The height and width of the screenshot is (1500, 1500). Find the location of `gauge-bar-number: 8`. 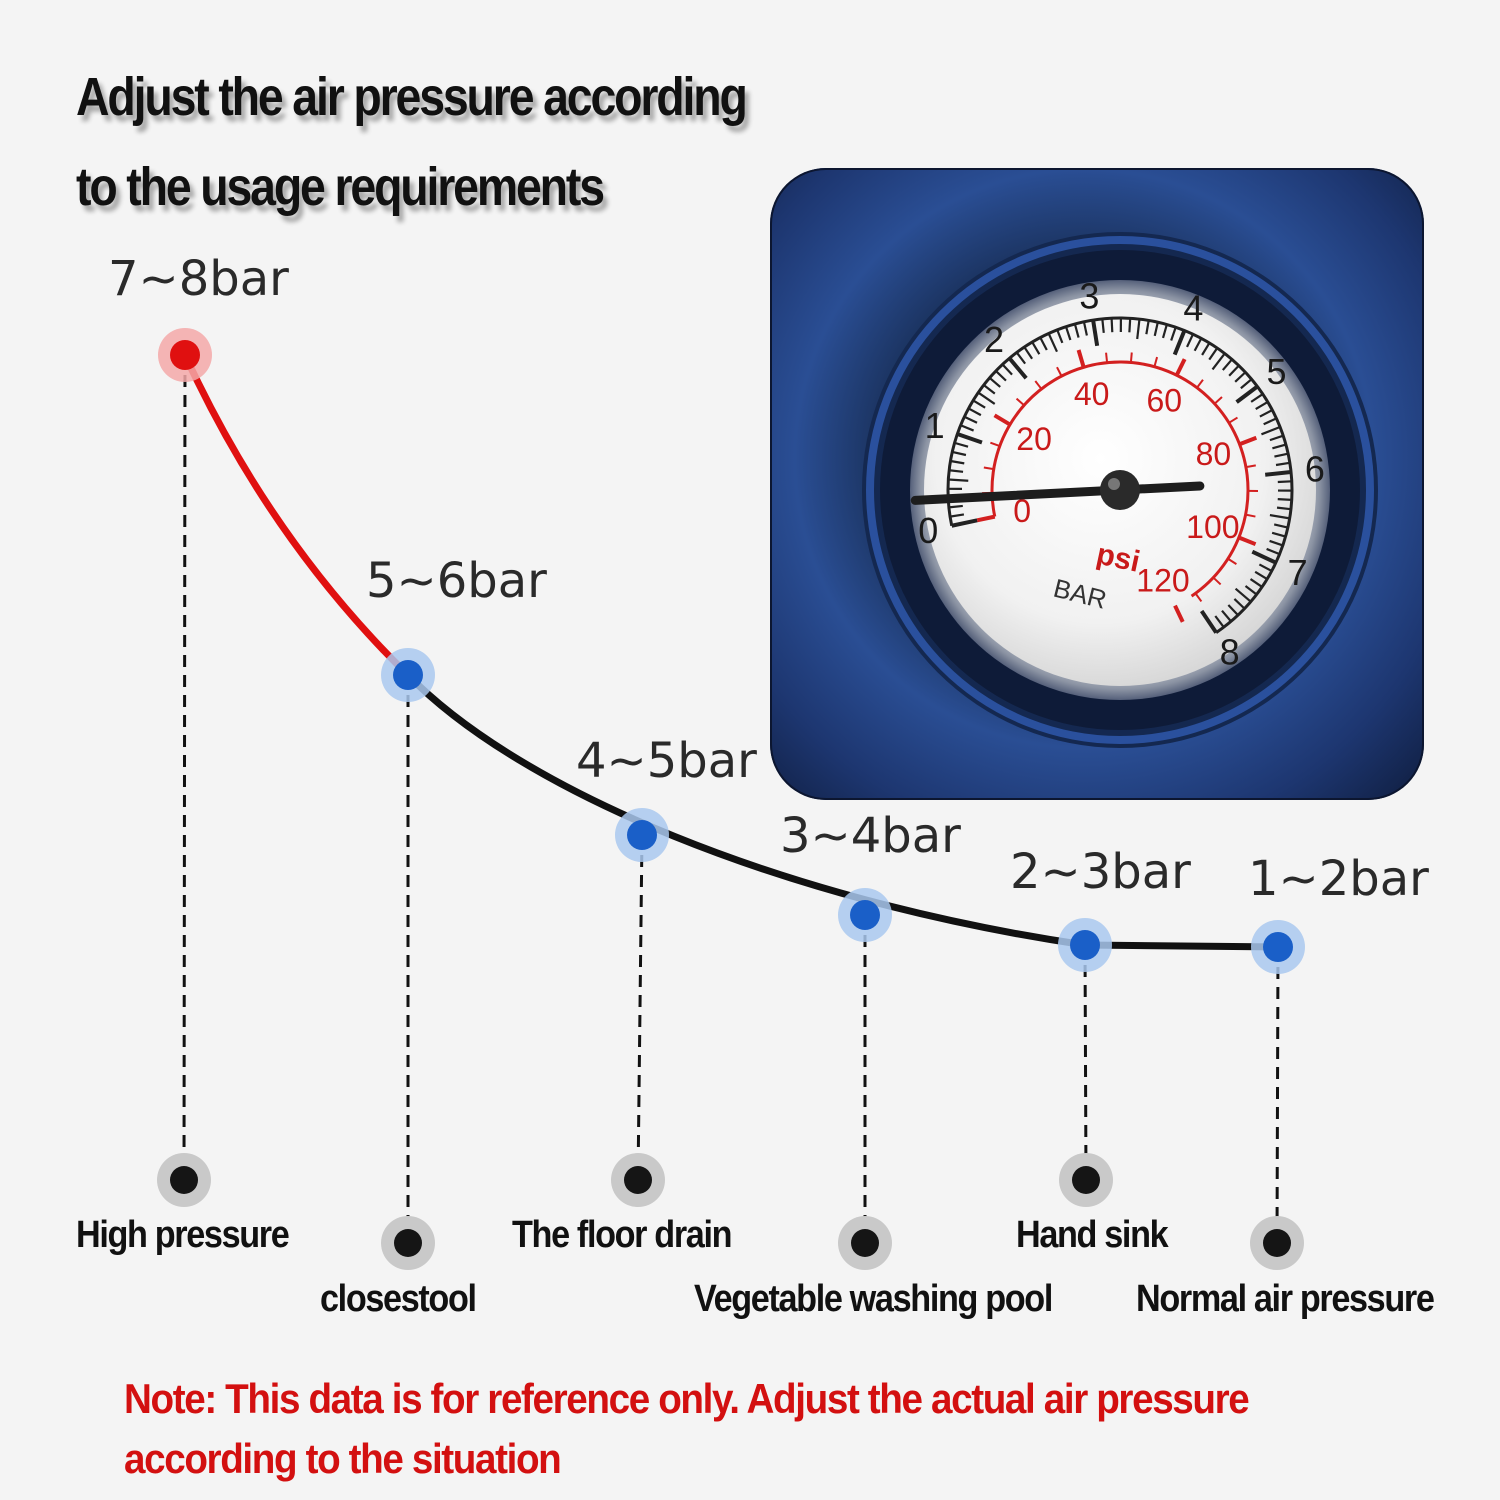

gauge-bar-number: 8 is located at coordinates (1230, 651).